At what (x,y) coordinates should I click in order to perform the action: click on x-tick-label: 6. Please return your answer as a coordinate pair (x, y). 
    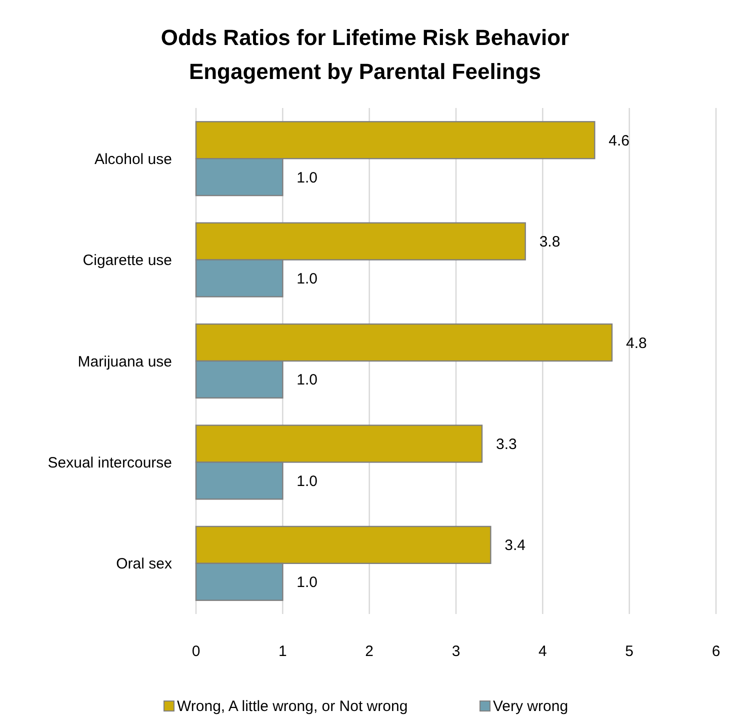
    Looking at the image, I should click on (716, 651).